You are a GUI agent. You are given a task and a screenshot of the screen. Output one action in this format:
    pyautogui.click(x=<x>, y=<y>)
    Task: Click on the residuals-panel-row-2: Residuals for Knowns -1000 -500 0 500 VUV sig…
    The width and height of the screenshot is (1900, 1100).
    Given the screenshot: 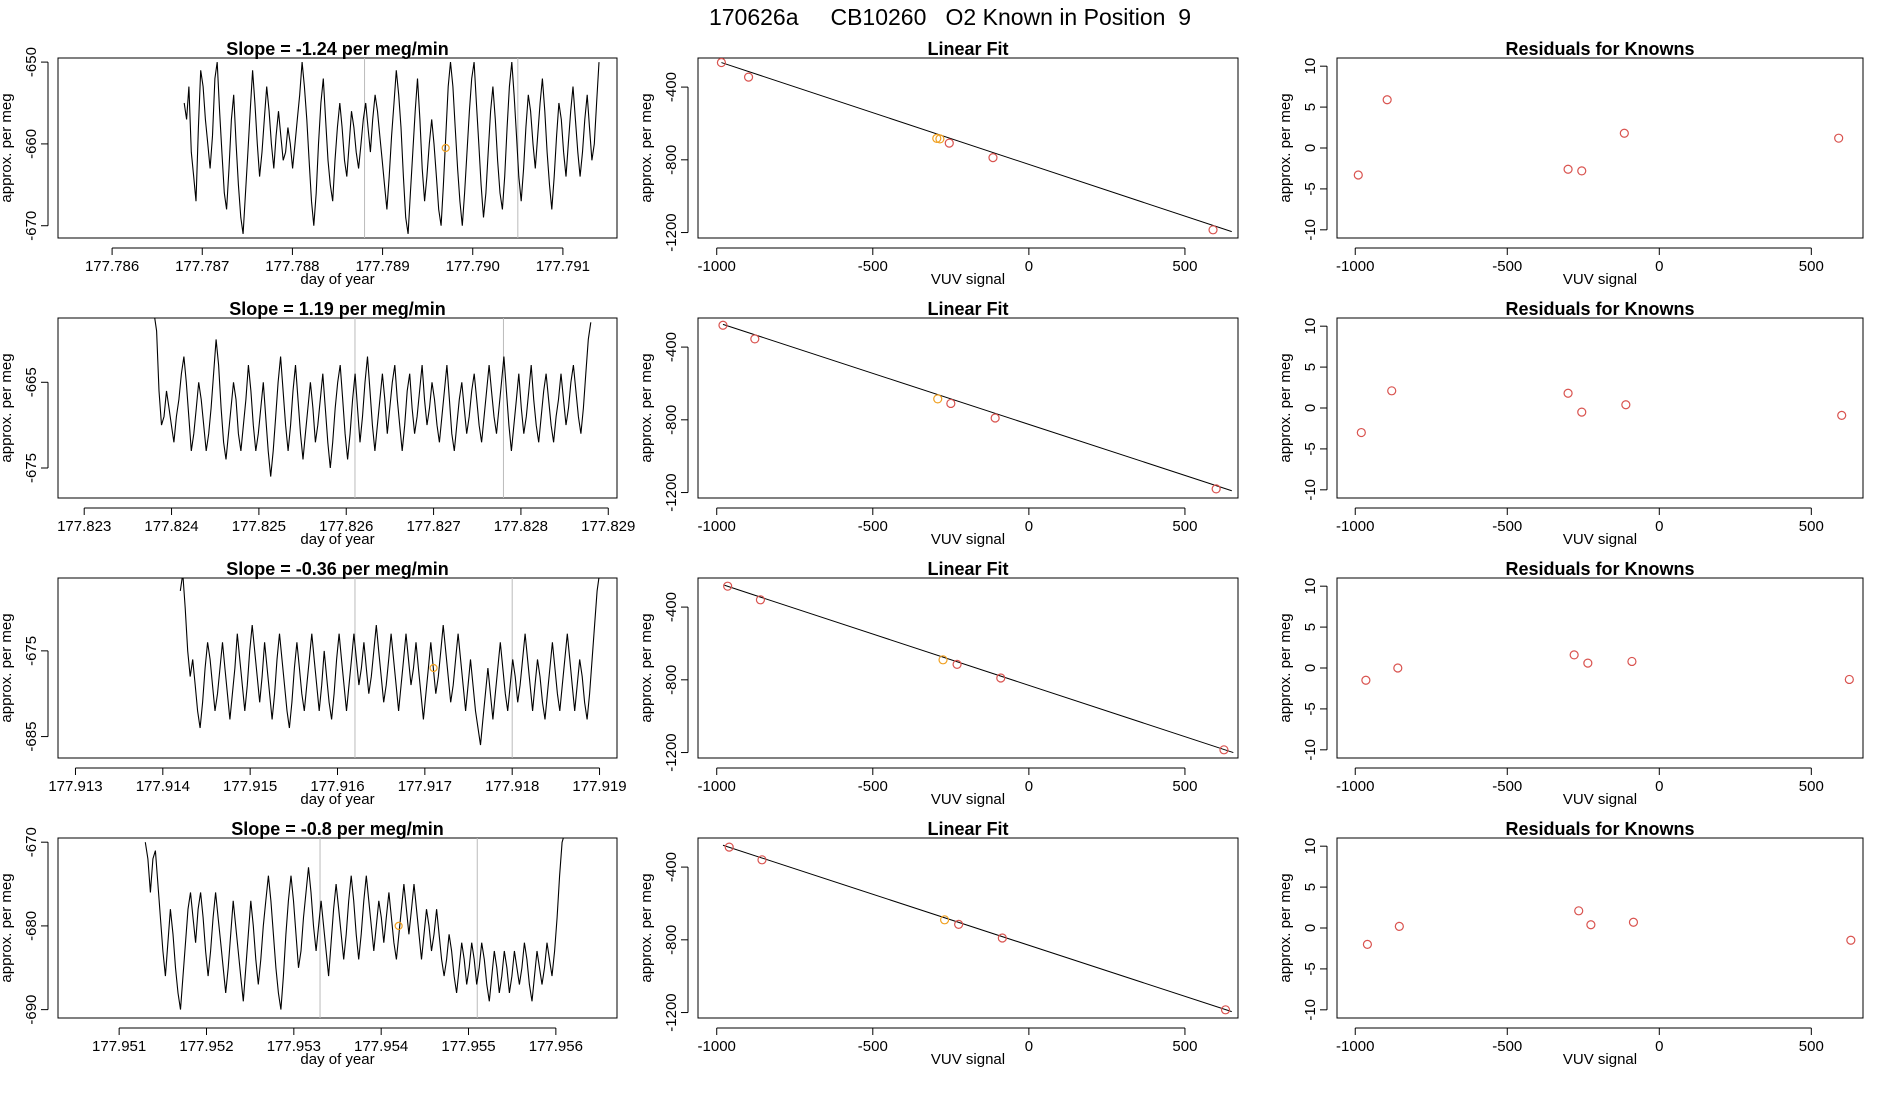 What is the action you would take?
    pyautogui.click(x=1570, y=423)
    